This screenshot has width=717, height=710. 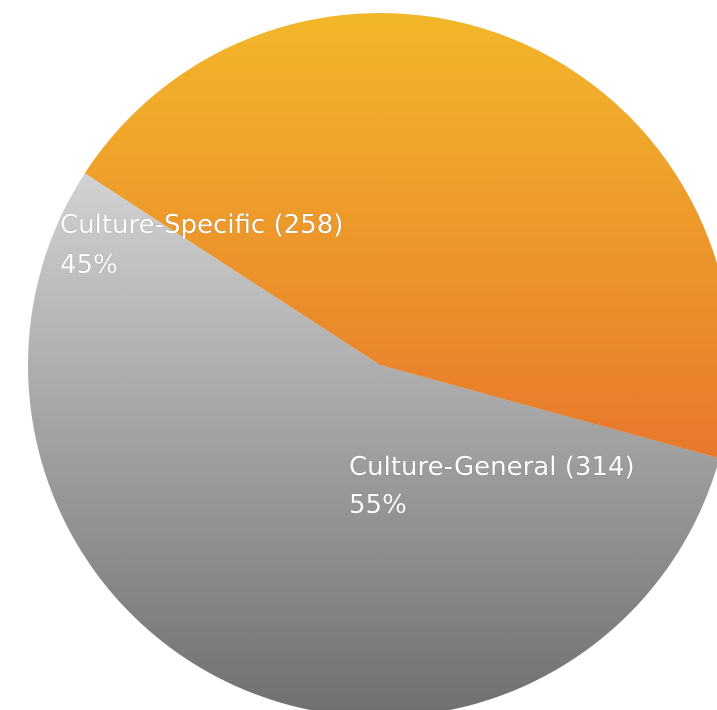 I want to click on slice-label-culture-general: Culture-General (314), so click(x=492, y=467).